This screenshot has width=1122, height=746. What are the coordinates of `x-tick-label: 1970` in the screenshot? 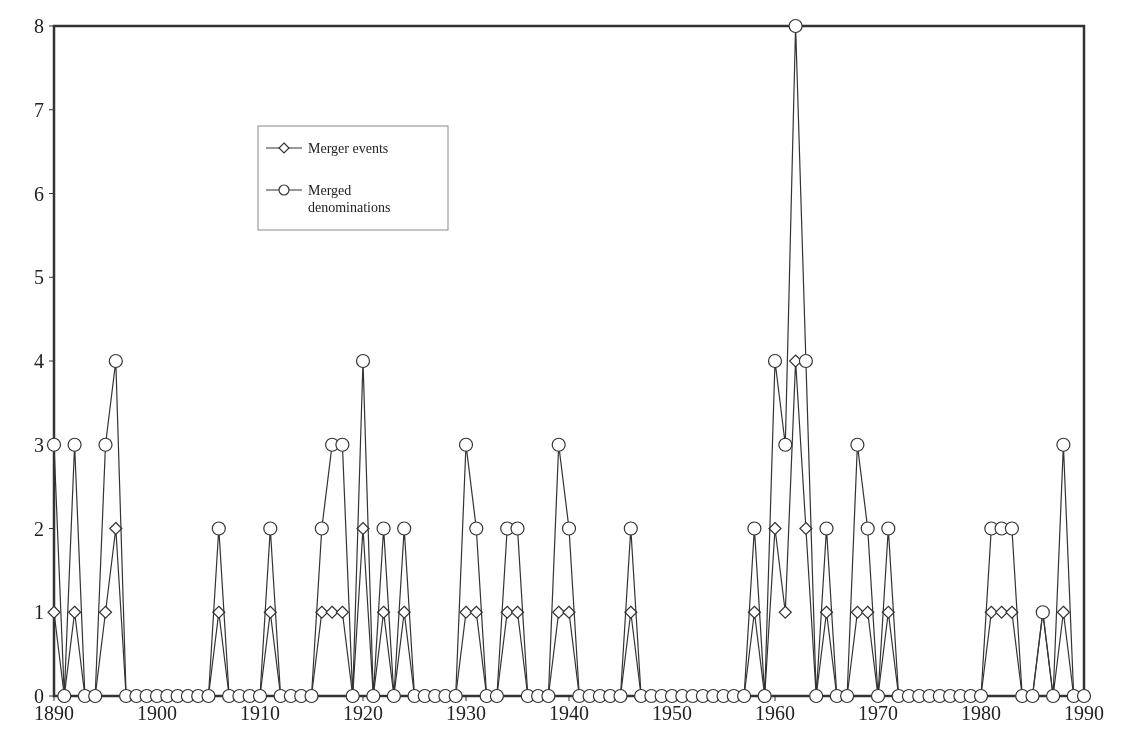 It's located at (878, 713).